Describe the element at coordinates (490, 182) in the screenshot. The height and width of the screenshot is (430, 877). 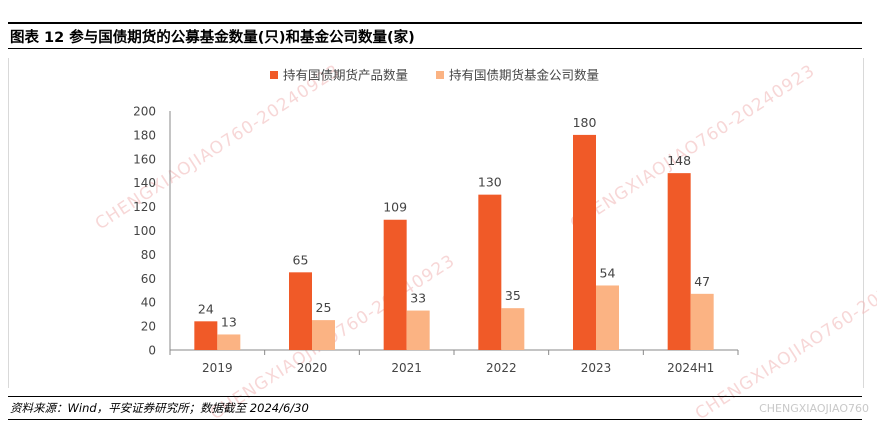
I see `data-label-series1: 130` at that location.